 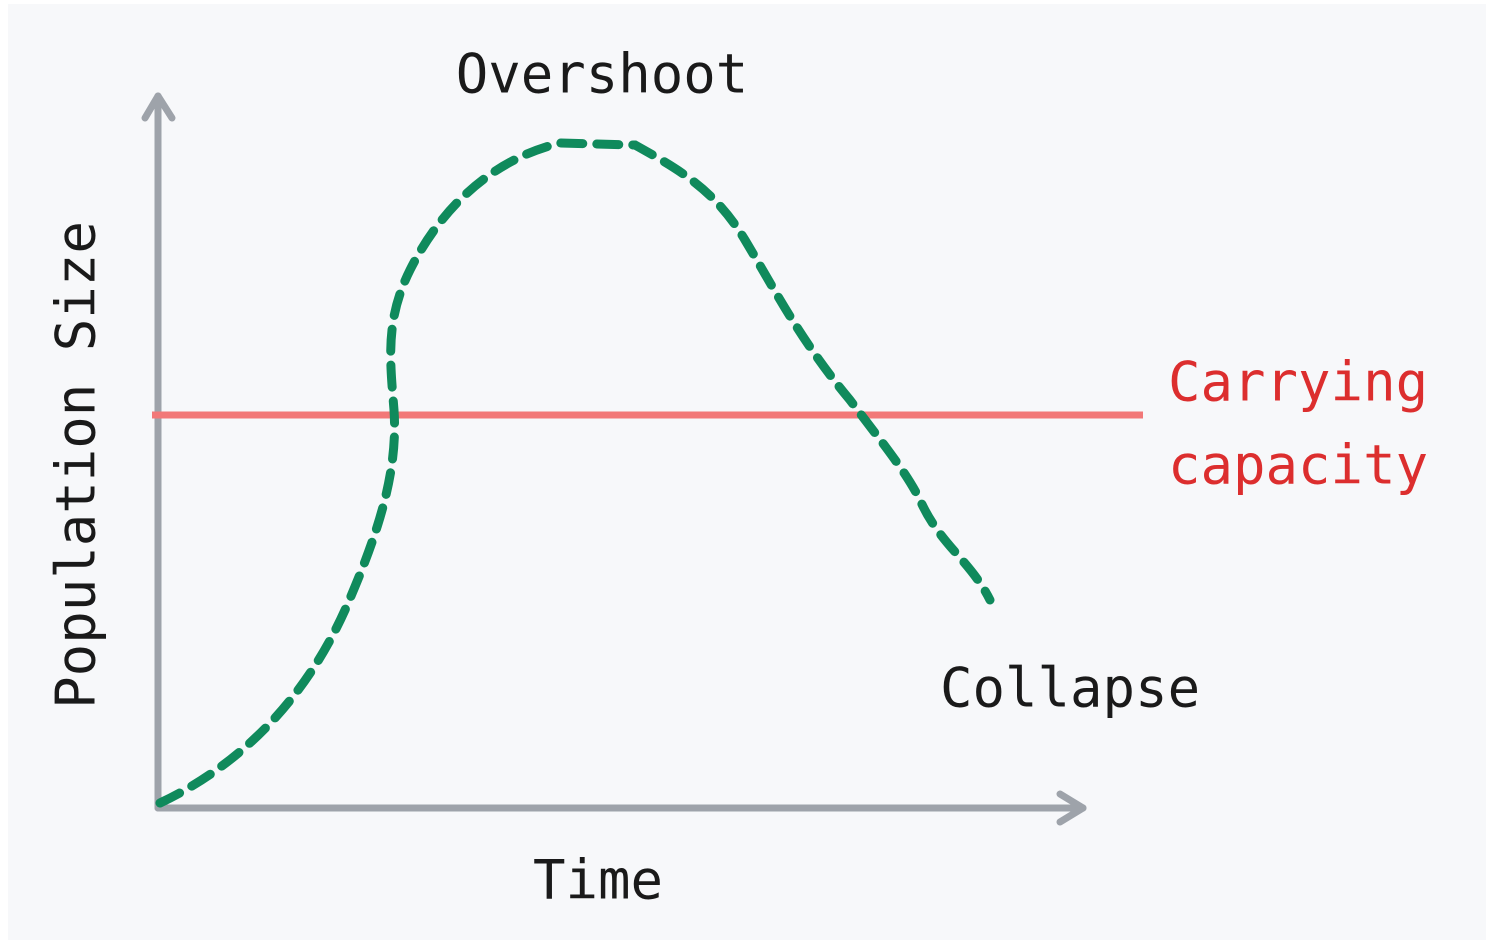 What do you see at coordinates (598, 880) in the screenshot?
I see `x-axis-label: Time` at bounding box center [598, 880].